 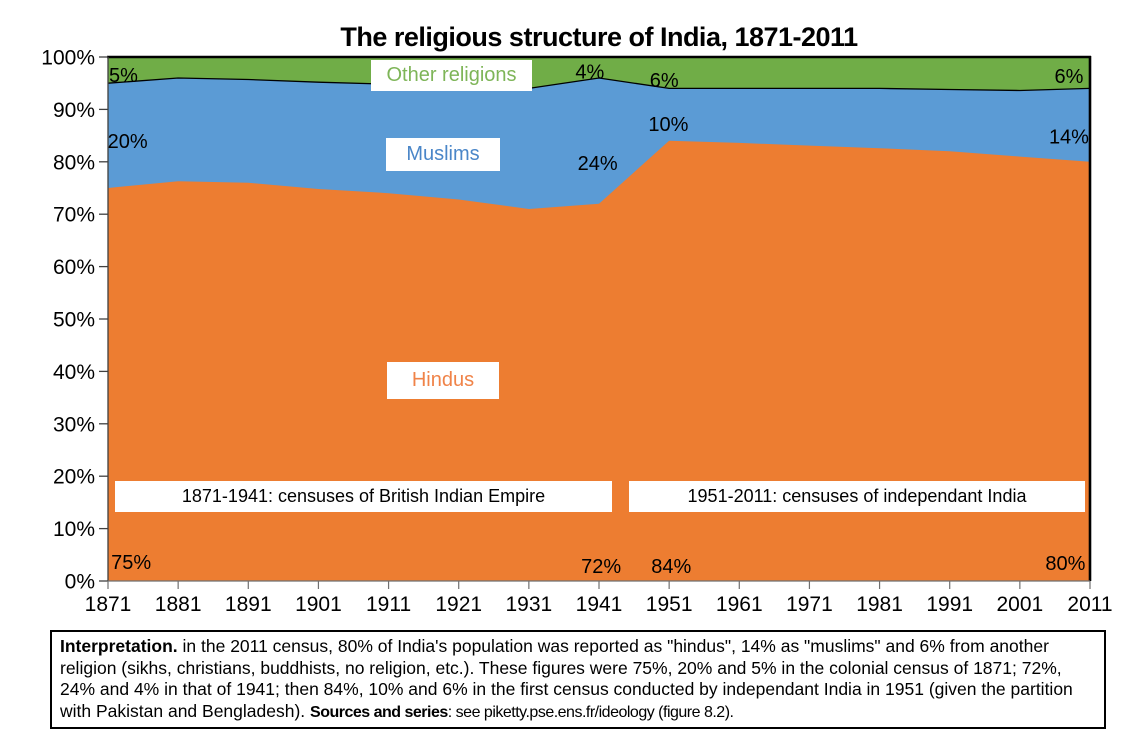 What do you see at coordinates (443, 380) in the screenshot?
I see `series-label-hindus: Hindus` at bounding box center [443, 380].